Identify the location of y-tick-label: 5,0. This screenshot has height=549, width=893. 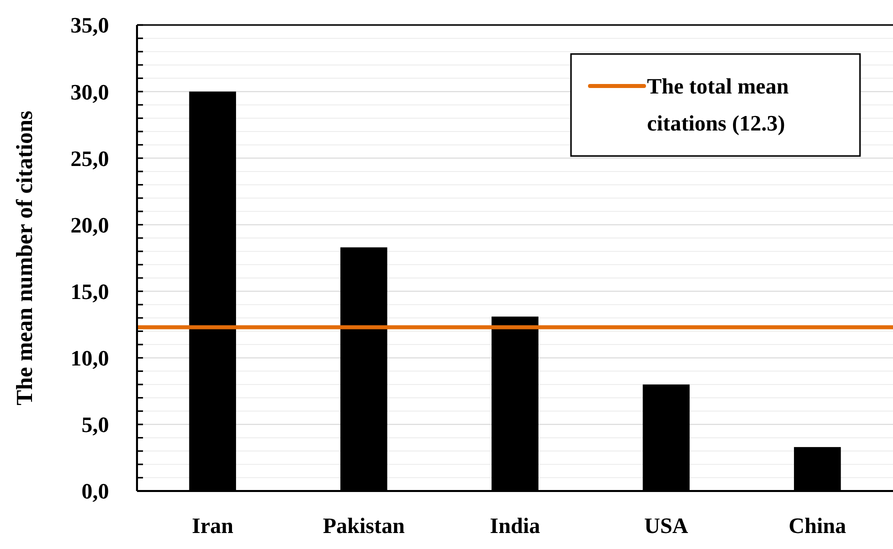
(95, 425).